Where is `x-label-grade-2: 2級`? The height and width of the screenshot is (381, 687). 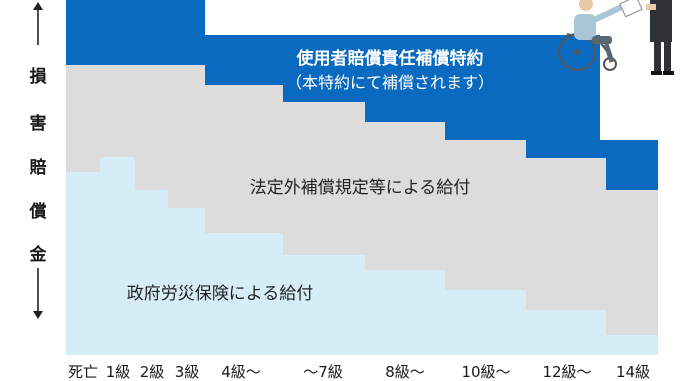 x-label-grade-2: 2級 is located at coordinates (152, 372).